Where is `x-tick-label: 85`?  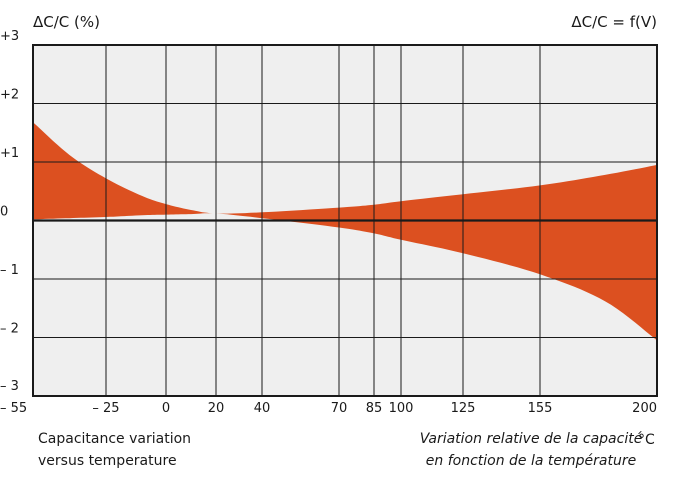 x-tick-label: 85 is located at coordinates (374, 408).